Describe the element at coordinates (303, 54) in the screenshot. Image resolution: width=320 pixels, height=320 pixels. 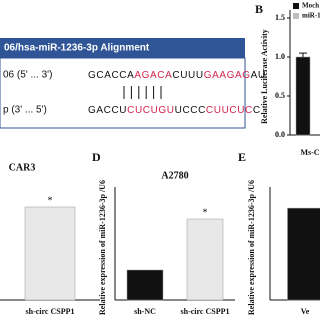
I see `error-bar` at that location.